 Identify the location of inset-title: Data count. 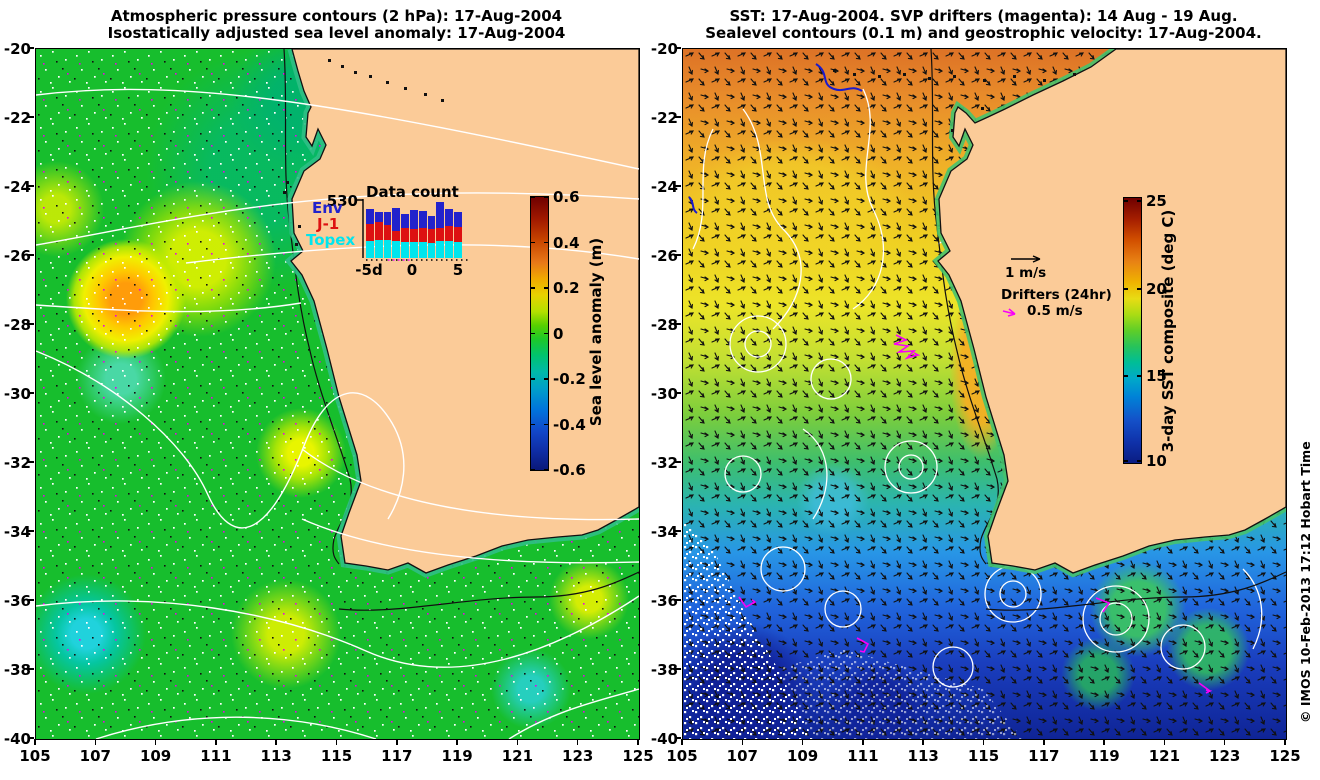
(412, 192).